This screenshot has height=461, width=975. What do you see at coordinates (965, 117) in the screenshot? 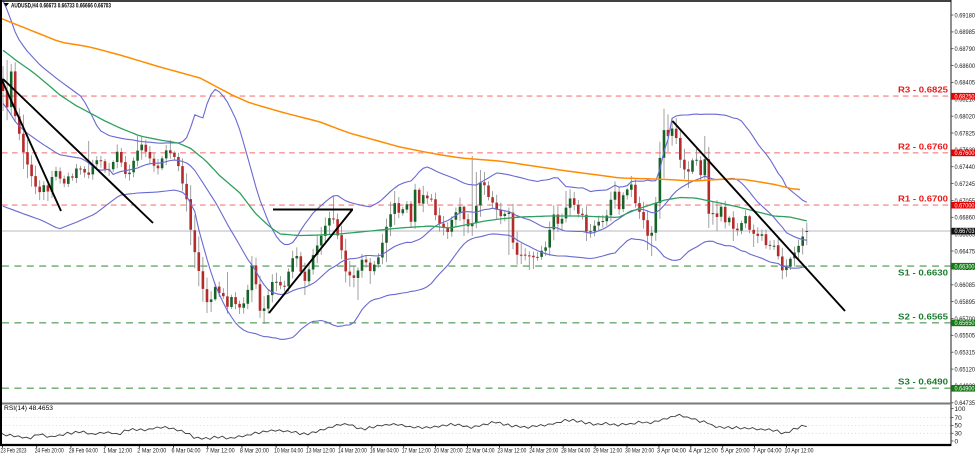
I see `svg-text: 0.68020` at bounding box center [965, 117].